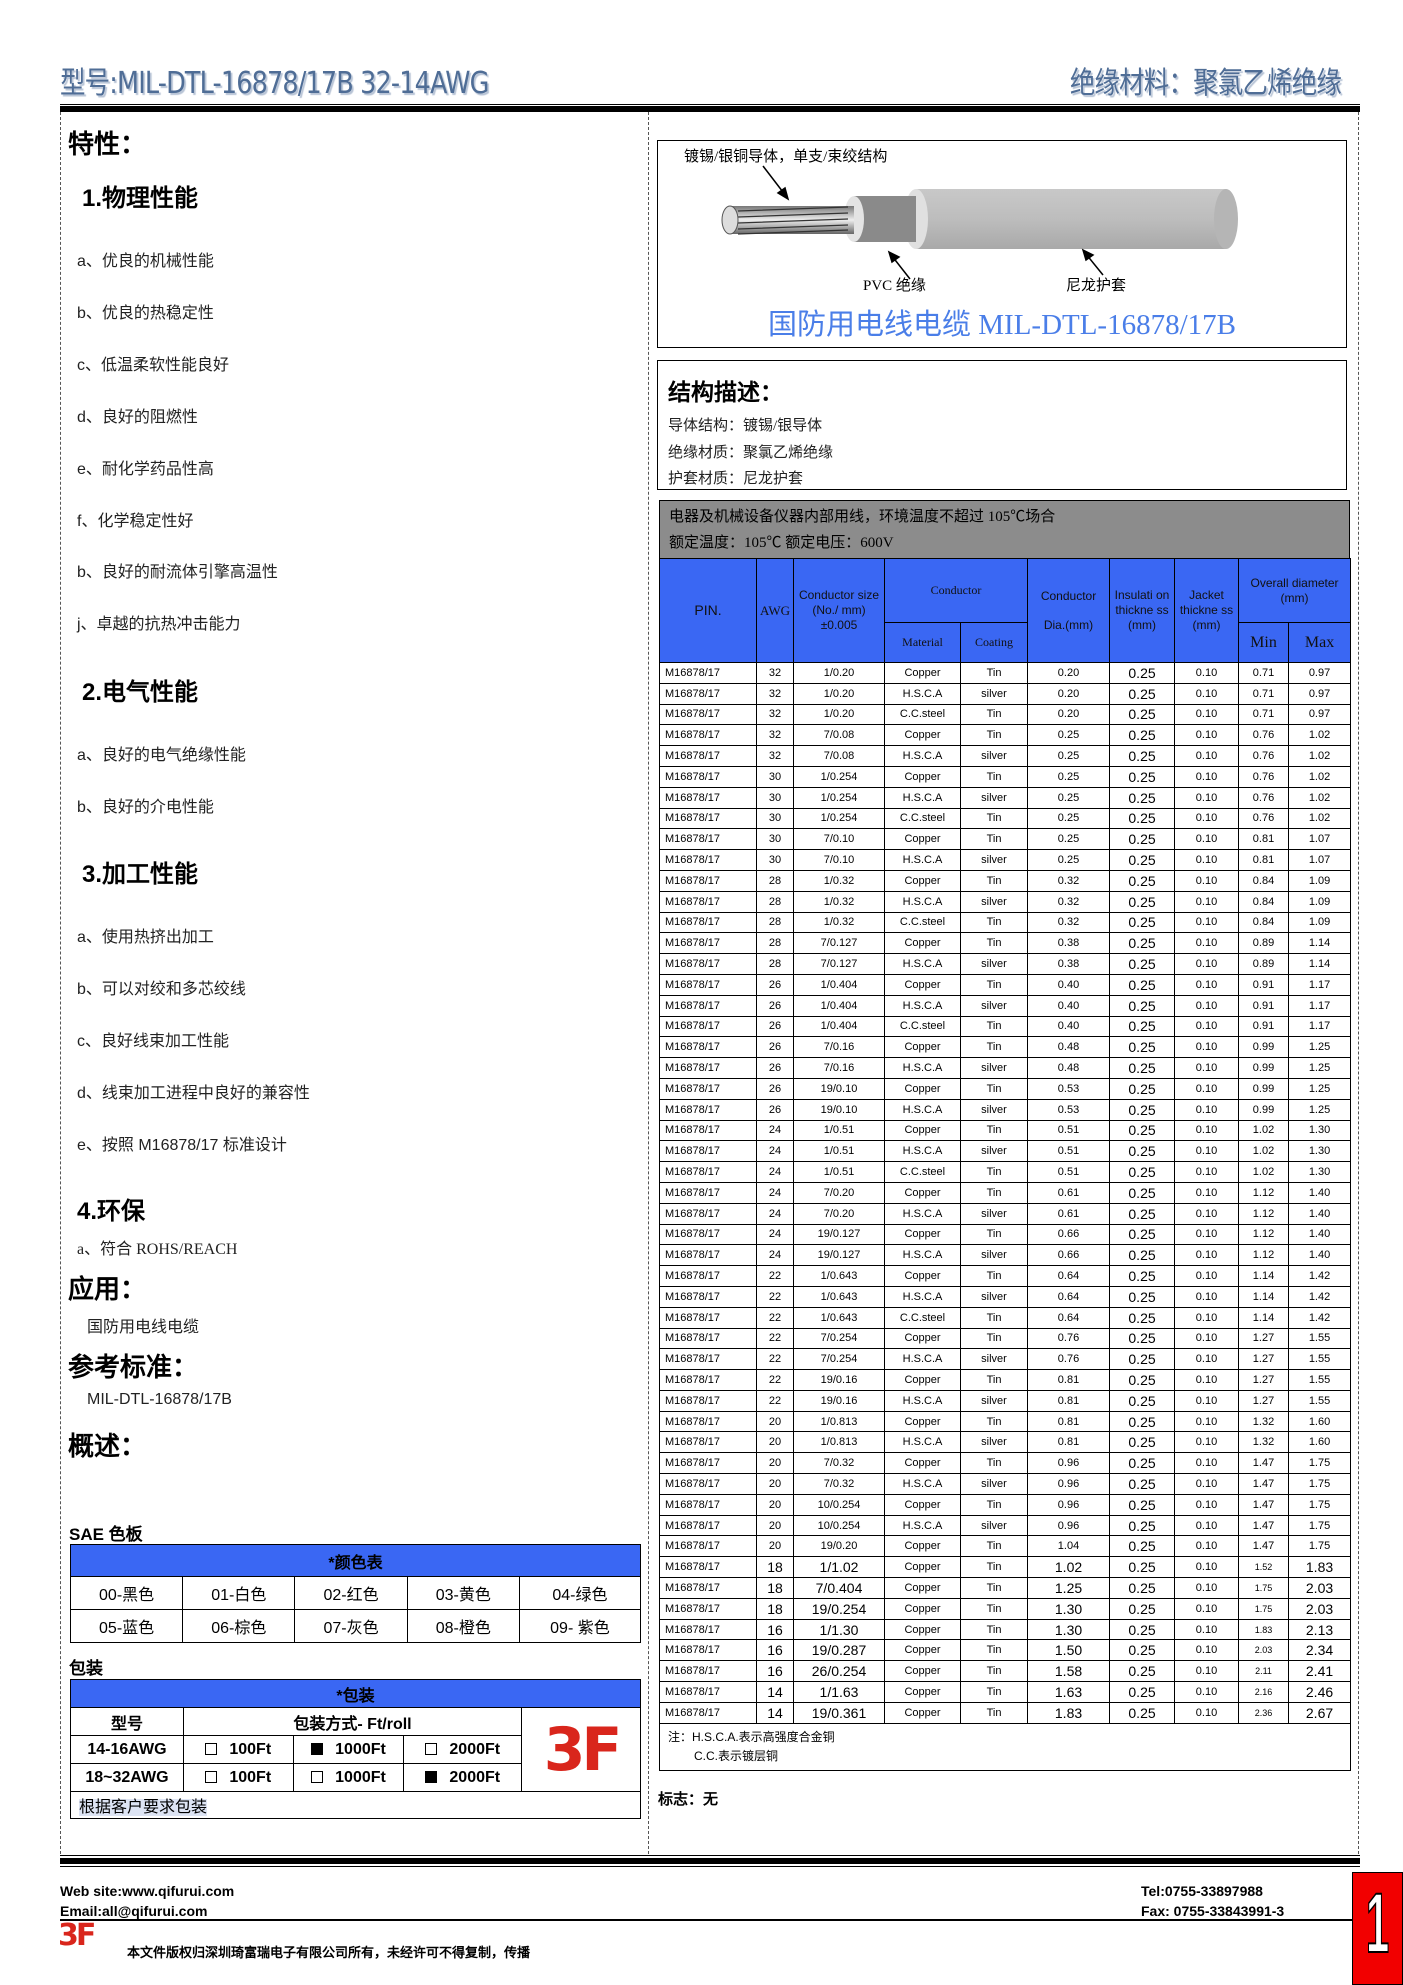  What do you see at coordinates (1069, 1671) in the screenshot?
I see `cell-conductor-dia: 1.58` at bounding box center [1069, 1671].